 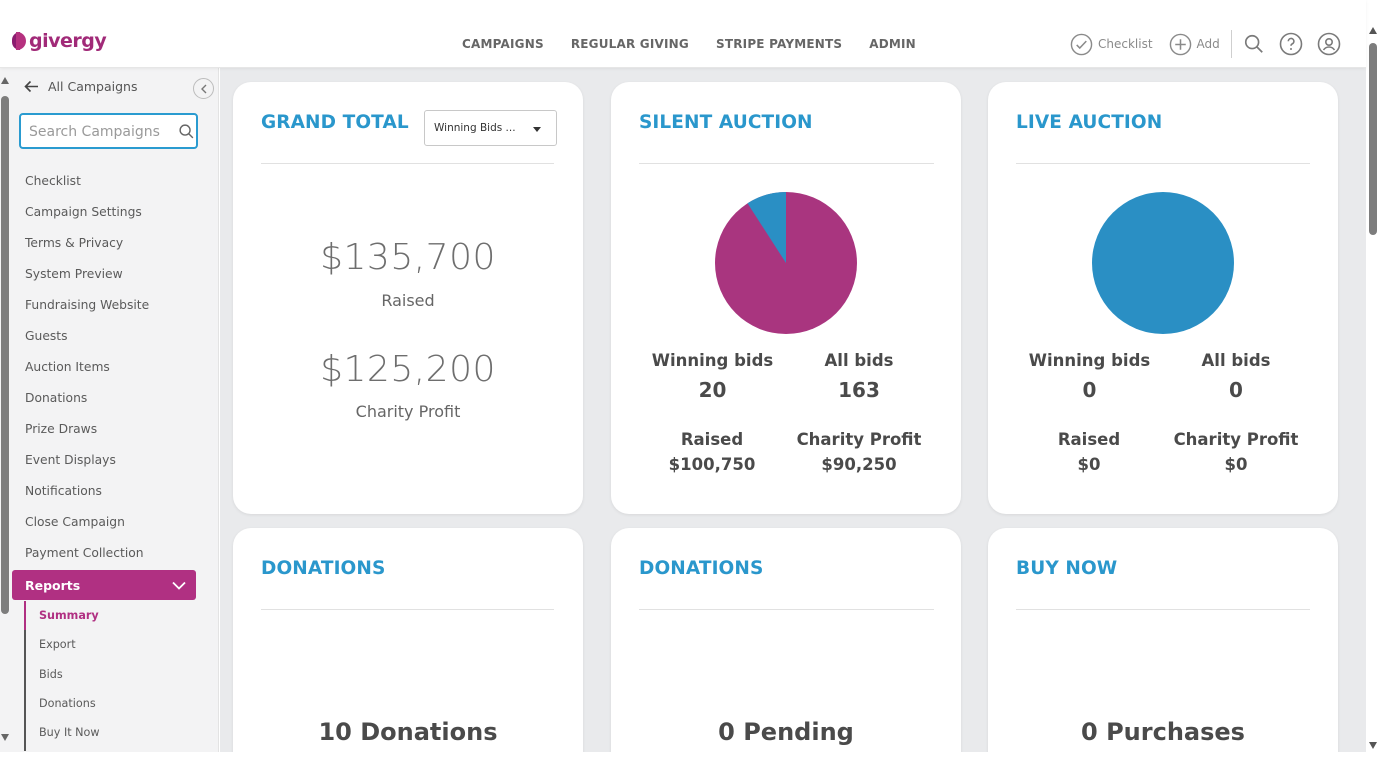 What do you see at coordinates (1291, 44) in the screenshot?
I see `help-icon` at bounding box center [1291, 44].